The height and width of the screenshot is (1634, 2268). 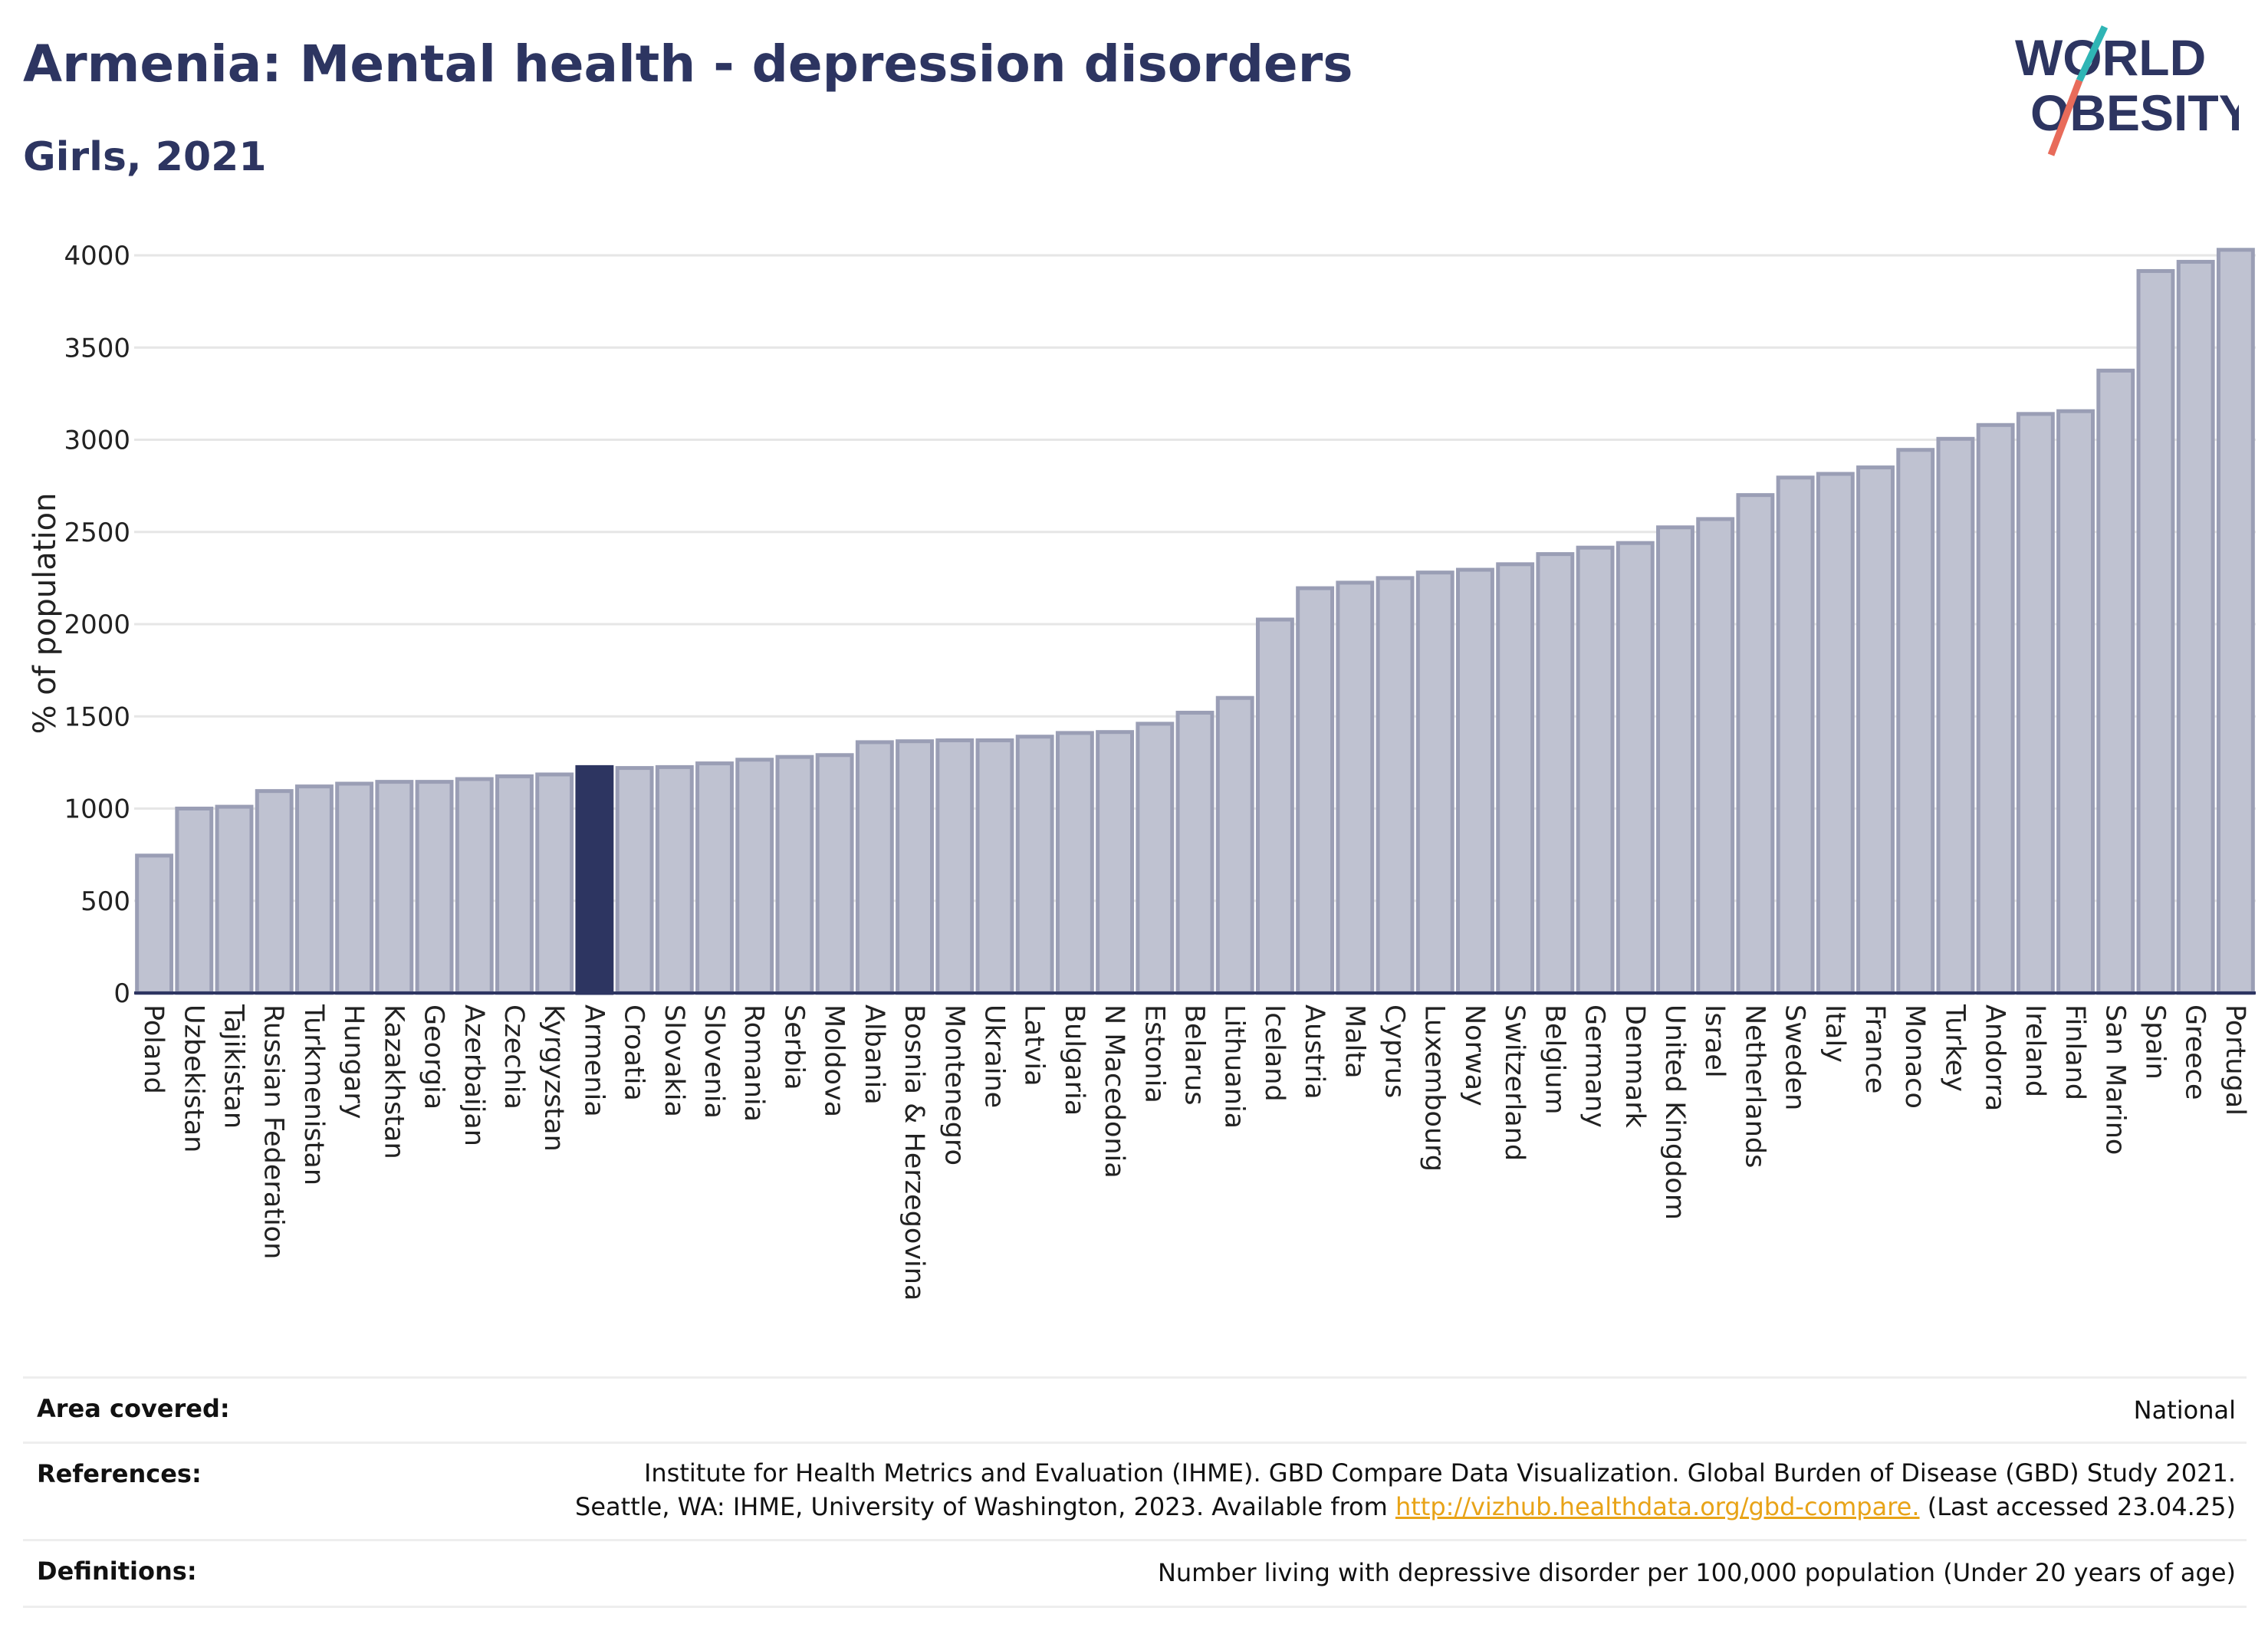 I want to click on x-tick-label: Croatia, so click(x=634, y=1052).